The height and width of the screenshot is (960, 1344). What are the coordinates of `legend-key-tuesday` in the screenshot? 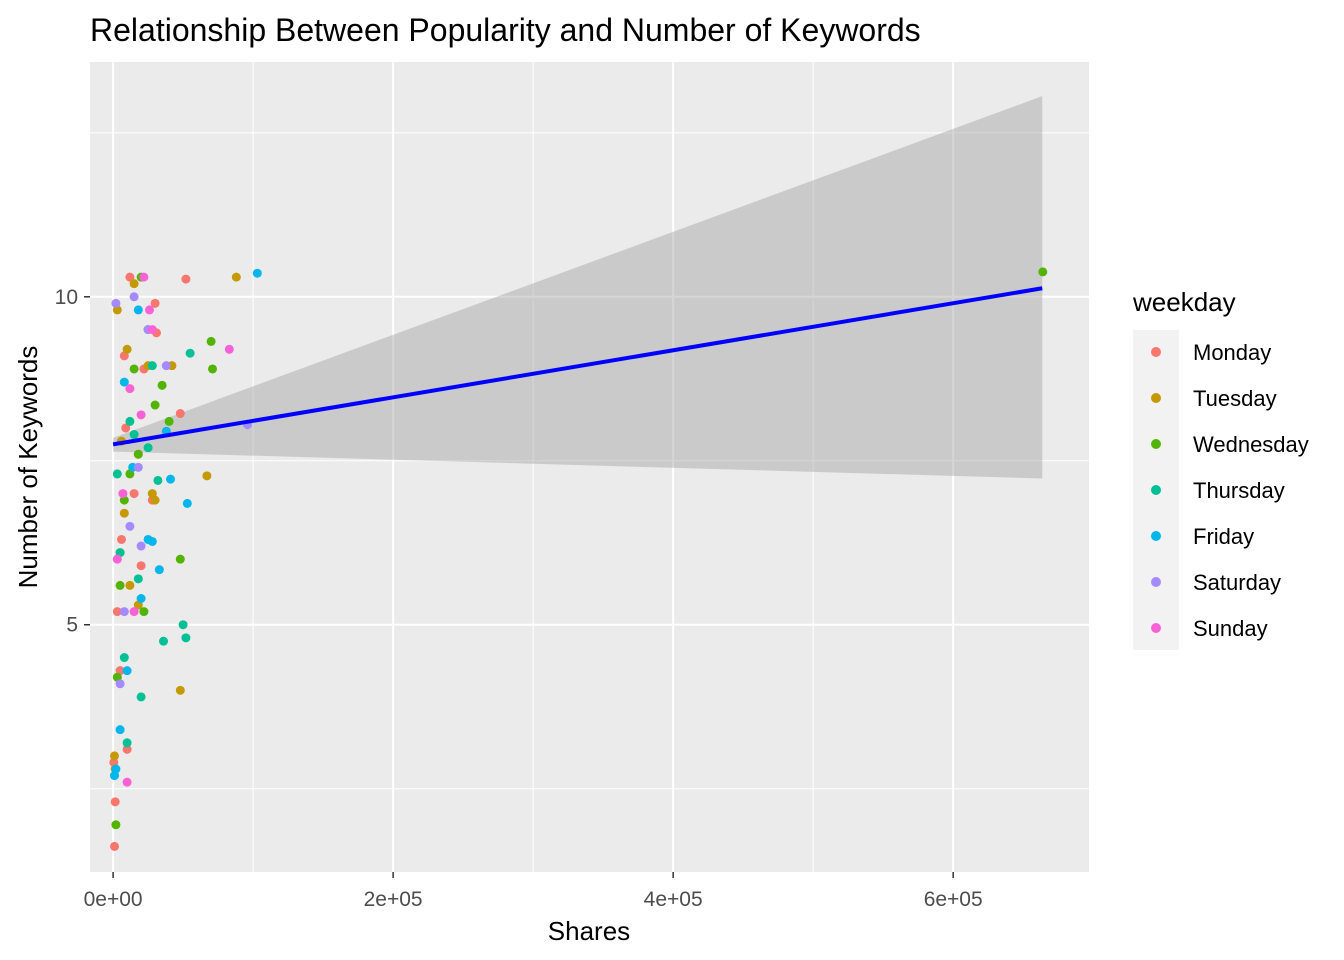 It's located at (1156, 398).